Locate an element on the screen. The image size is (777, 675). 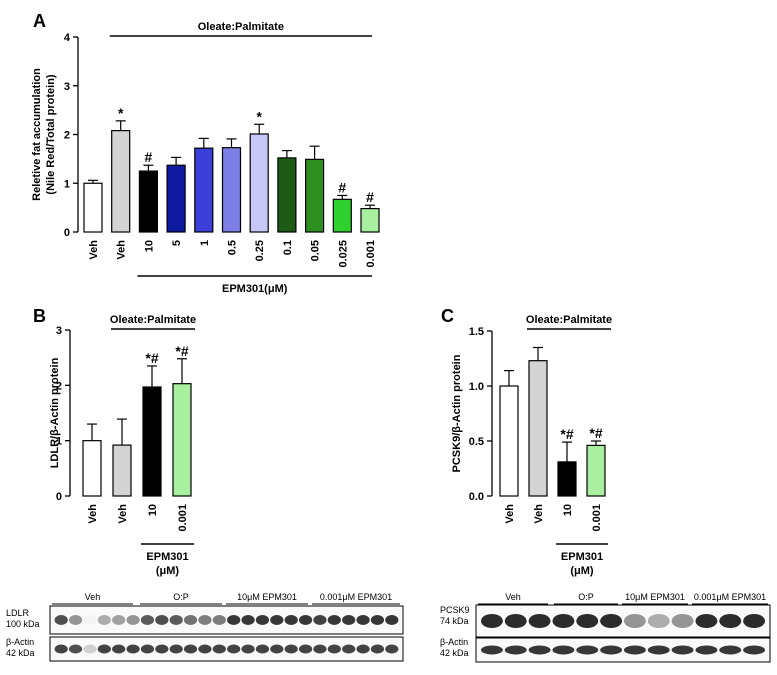
x-tick-label: 0.001 is located at coordinates (371, 254).